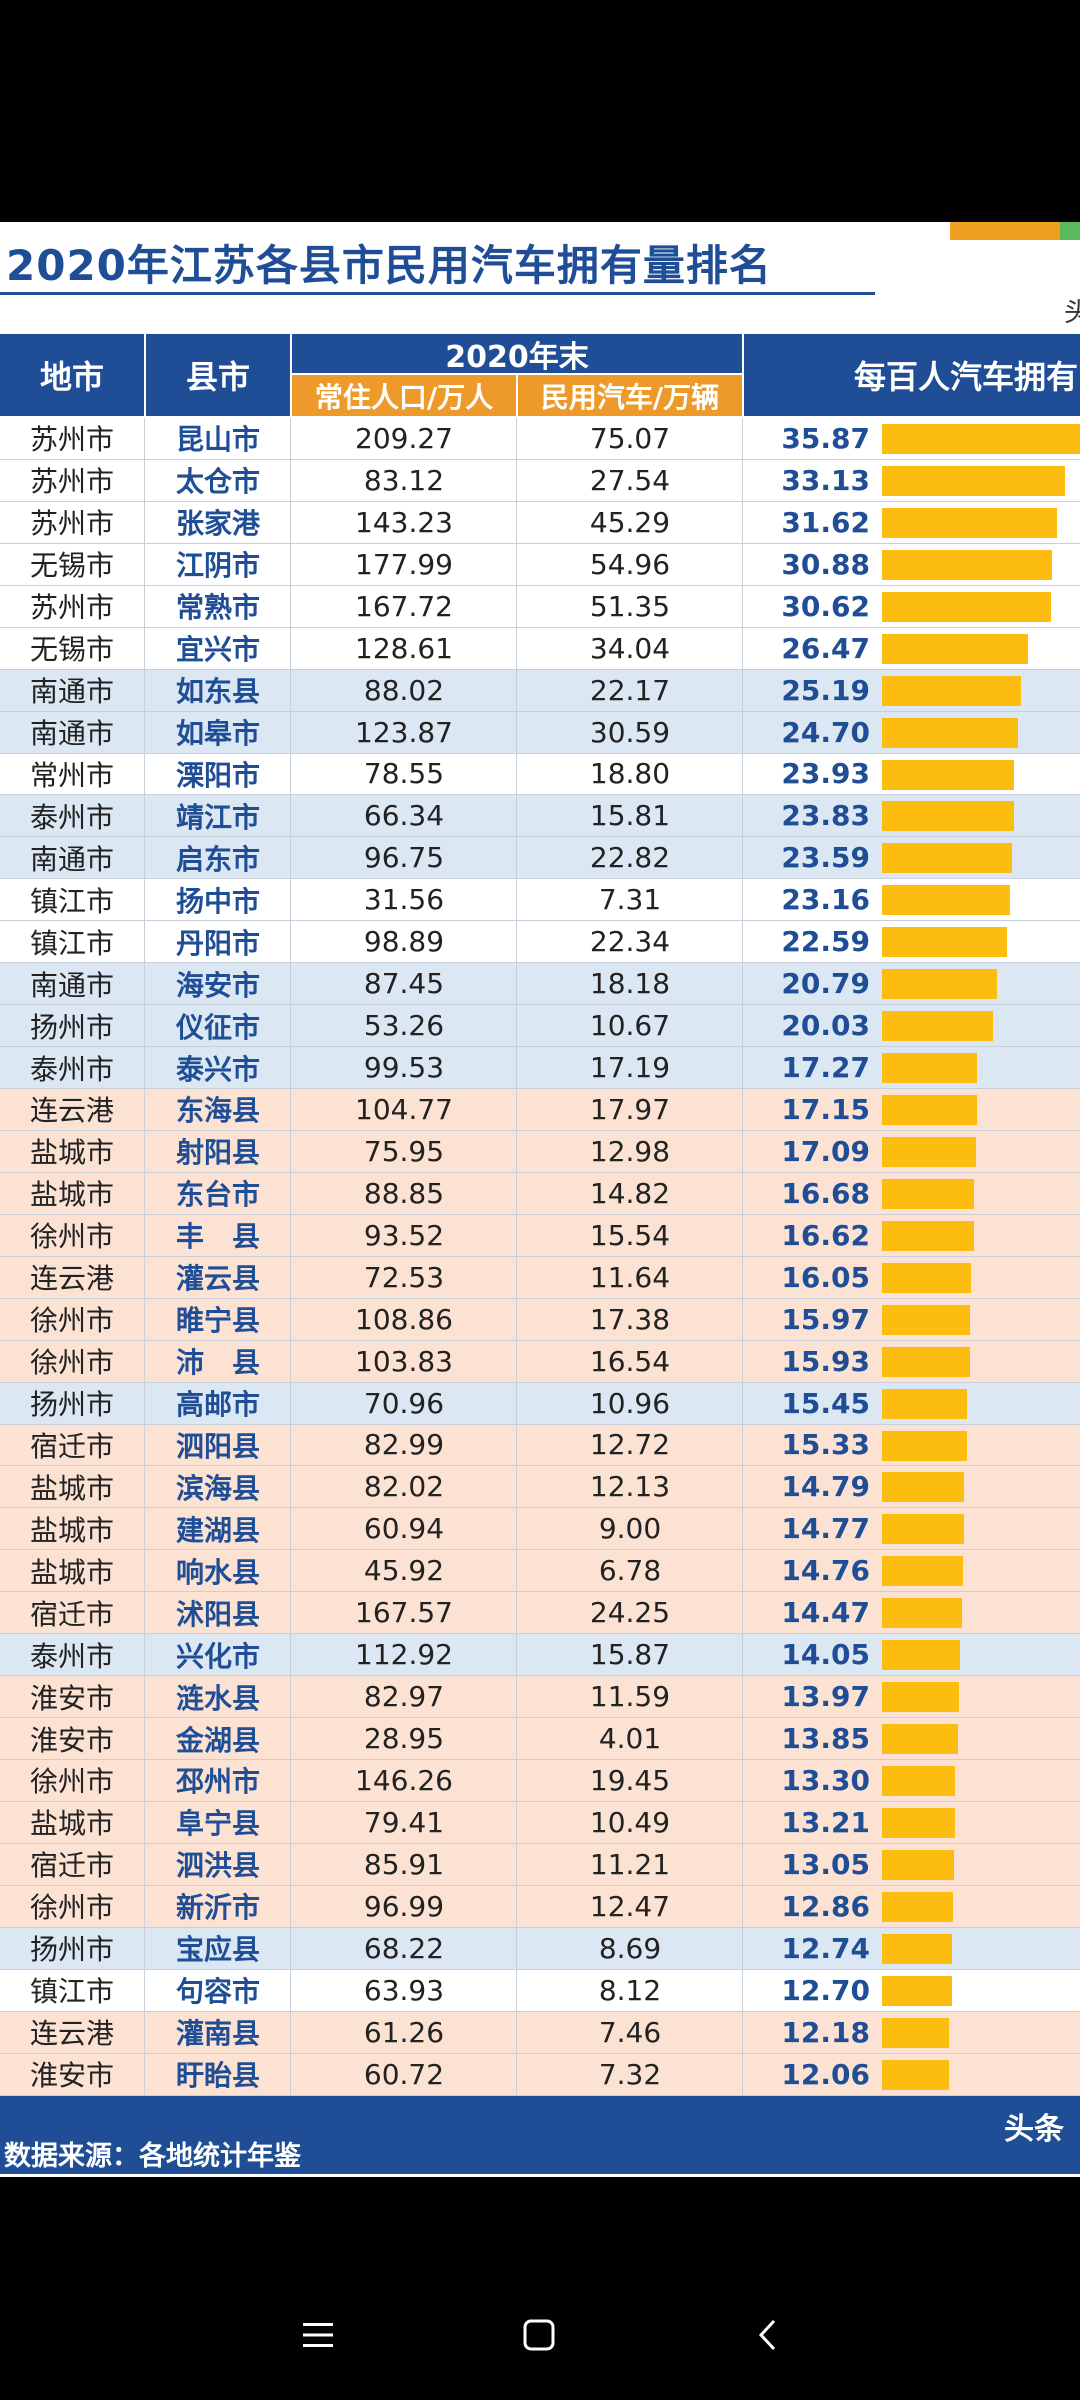 The width and height of the screenshot is (1080, 2400). I want to click on table-row: 盐城市 阜宁县 79.41 10.49 13.21, so click(540, 1822).